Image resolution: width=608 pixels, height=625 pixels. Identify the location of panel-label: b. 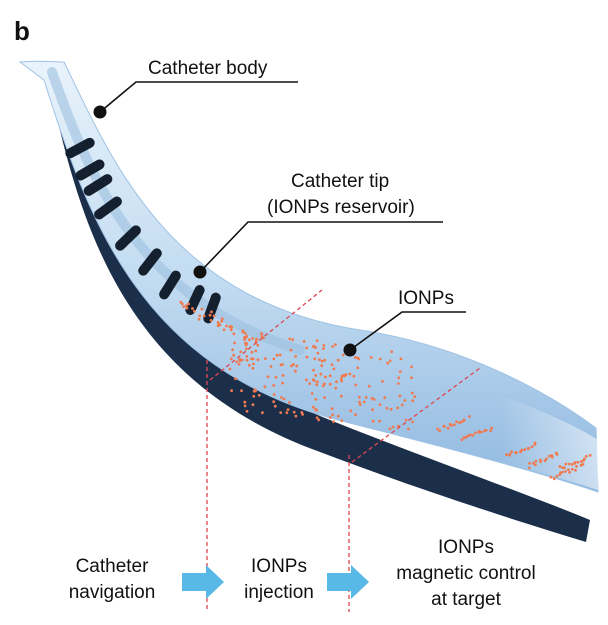
(22, 31).